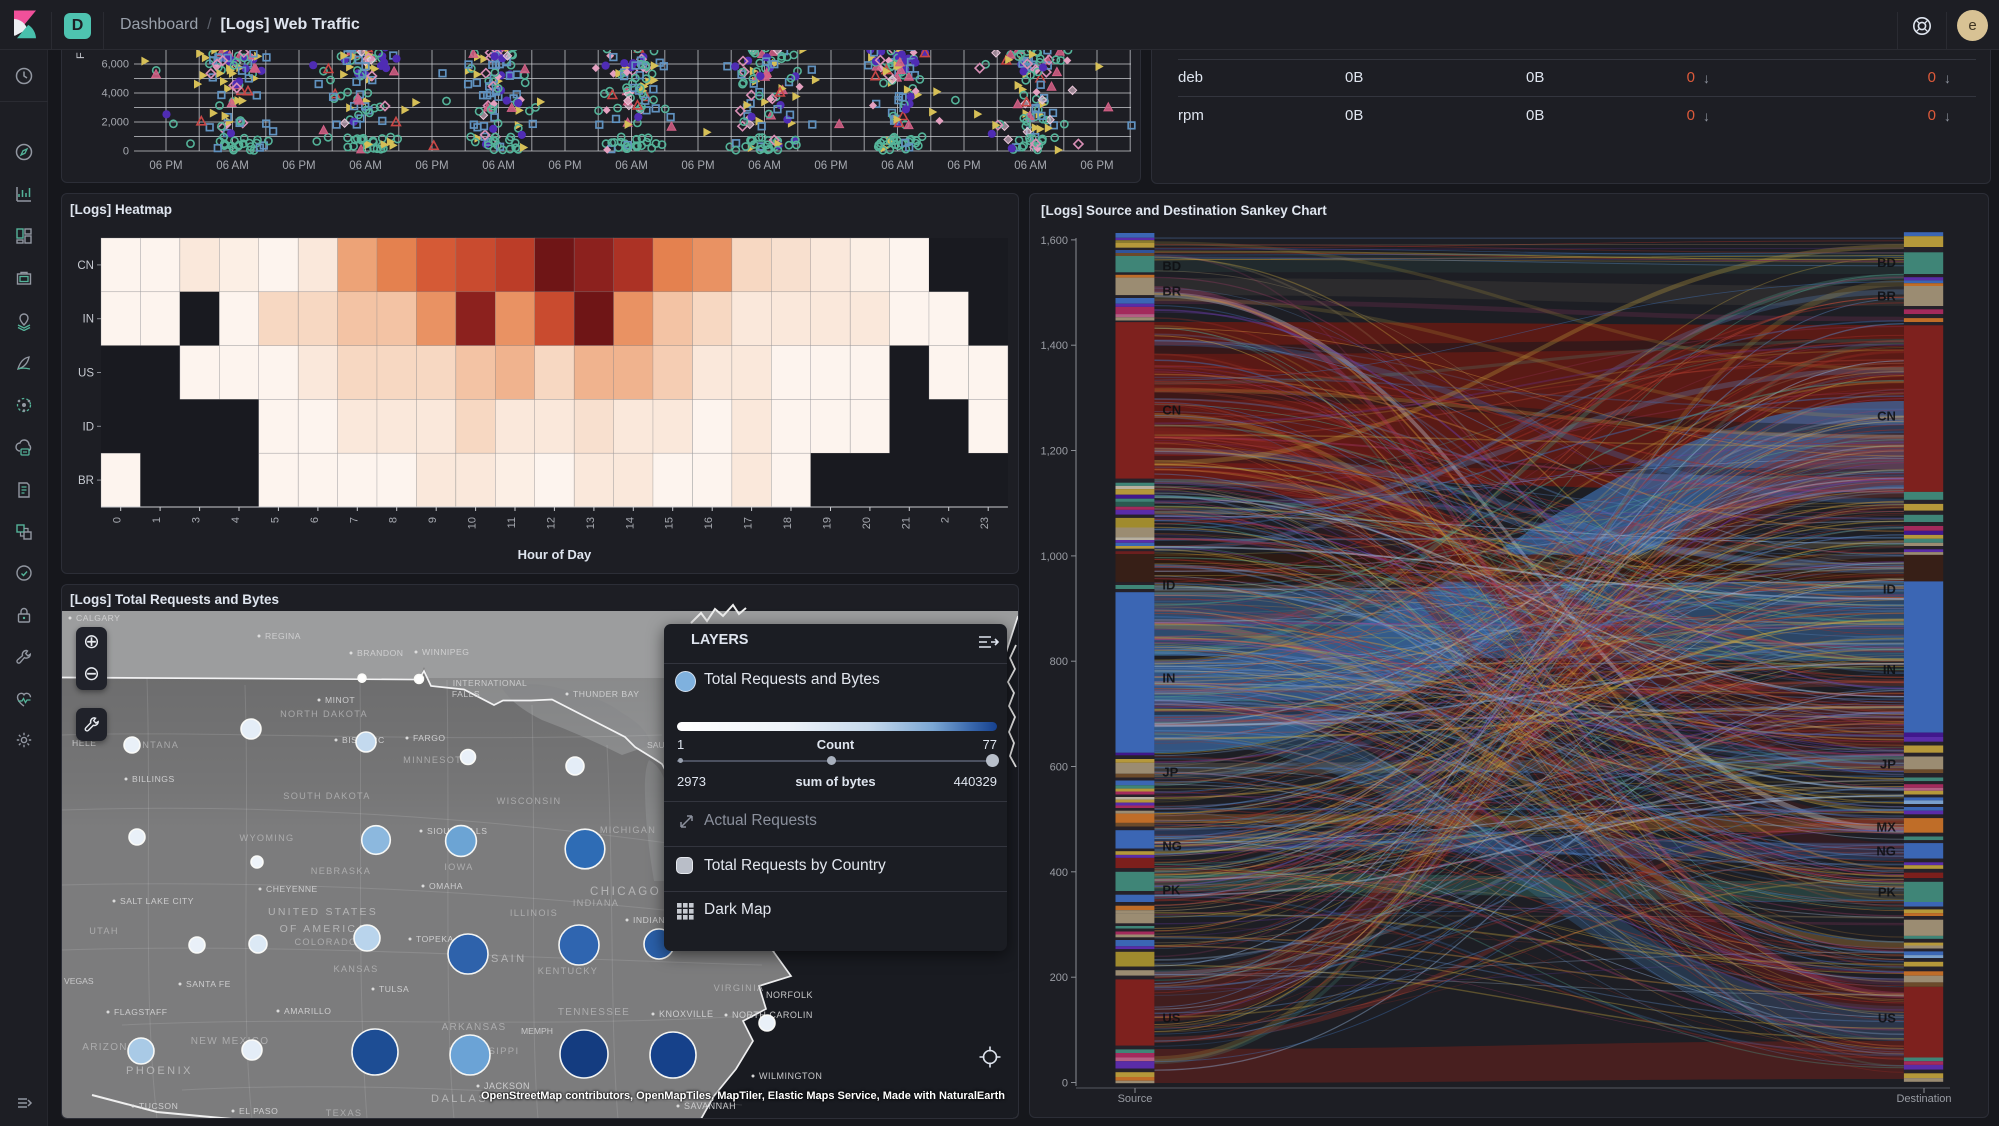 This screenshot has height=1126, width=1999. What do you see at coordinates (628, 830) in the screenshot?
I see `svg-text: MICHIGAN` at bounding box center [628, 830].